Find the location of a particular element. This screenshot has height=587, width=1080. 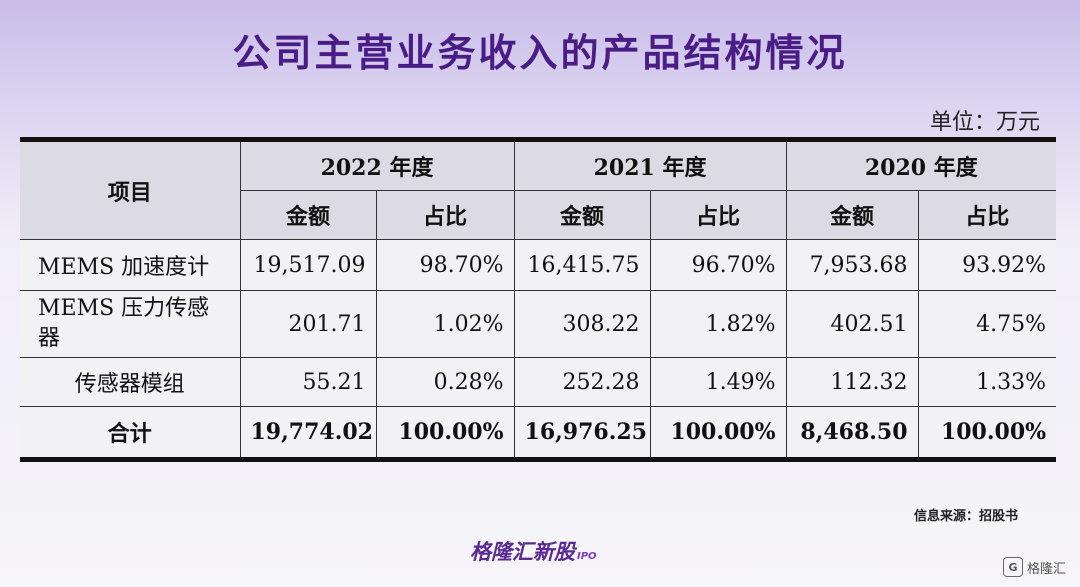

header-row-subs: 金额 占比 金额 占比 金额 占比 is located at coordinates (538, 215).